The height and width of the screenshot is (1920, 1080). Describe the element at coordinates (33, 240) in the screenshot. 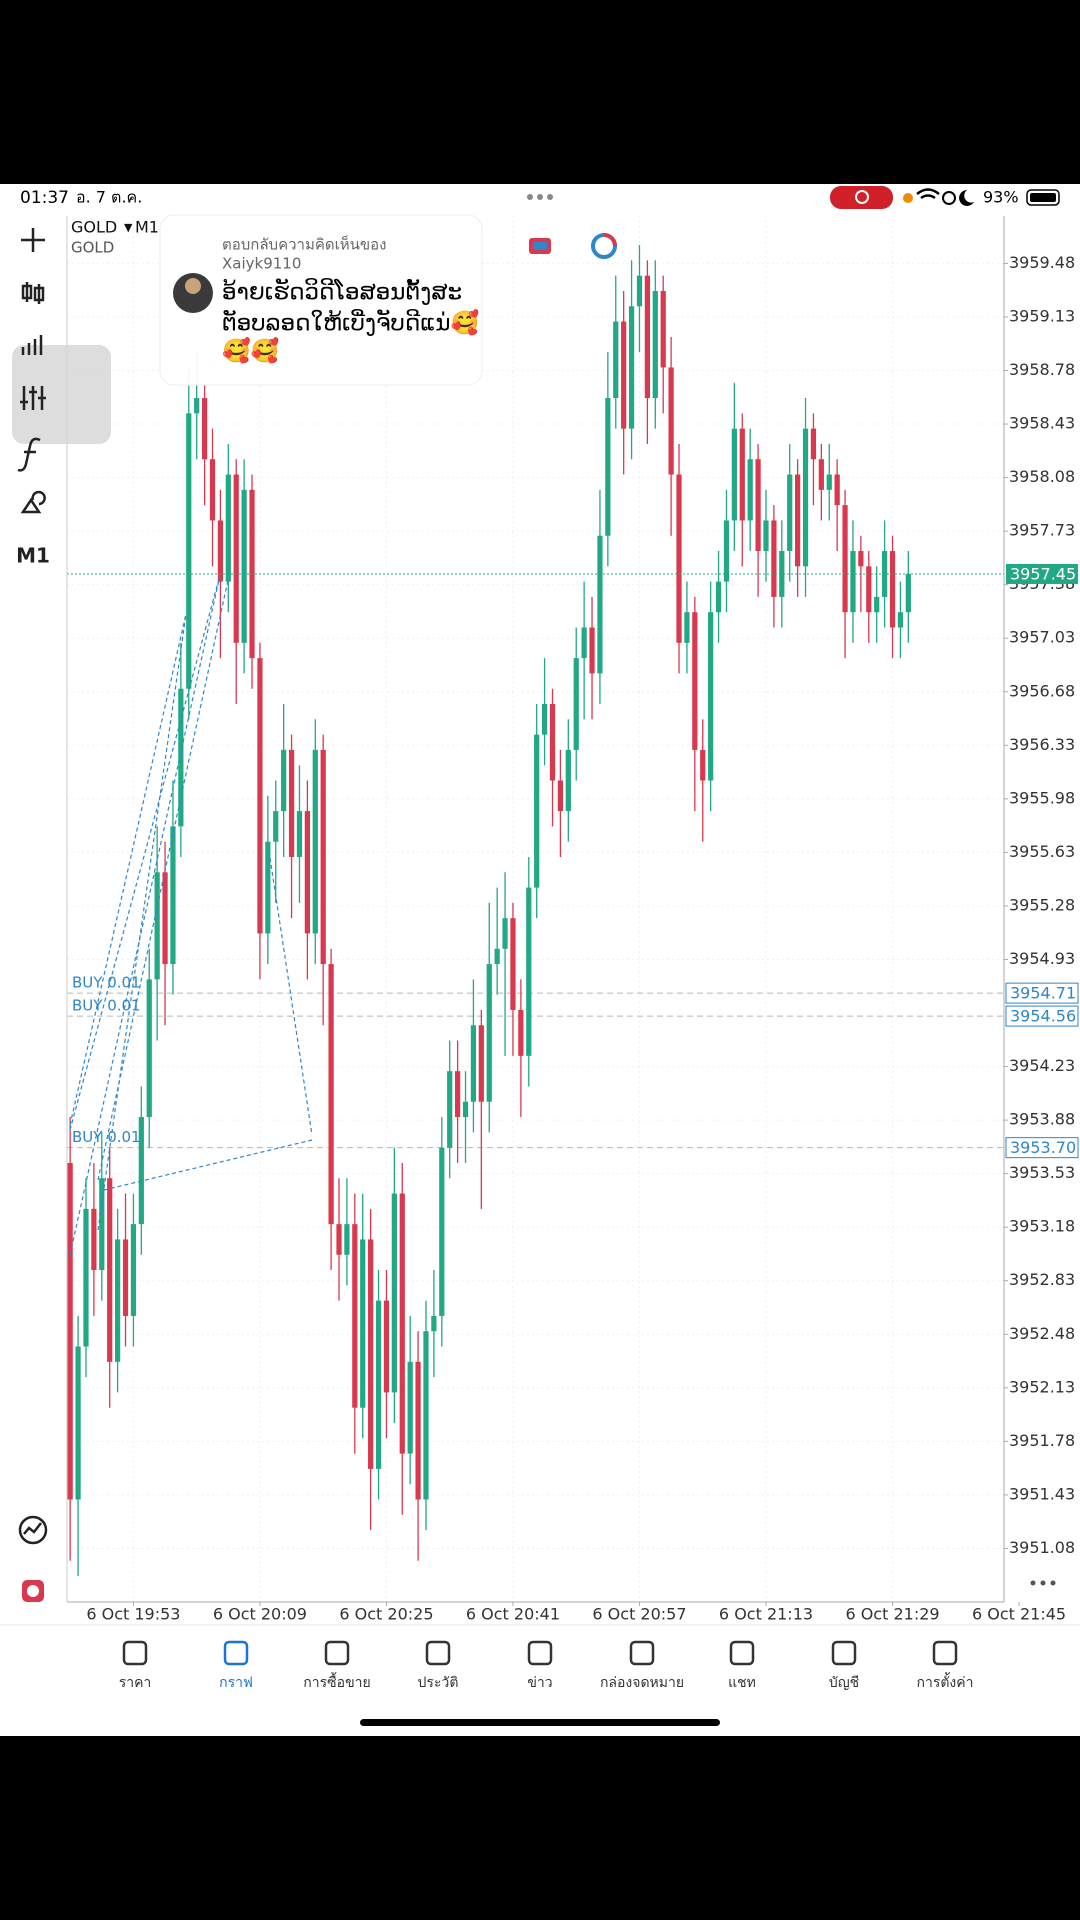

I see `crosshair-tool` at that location.